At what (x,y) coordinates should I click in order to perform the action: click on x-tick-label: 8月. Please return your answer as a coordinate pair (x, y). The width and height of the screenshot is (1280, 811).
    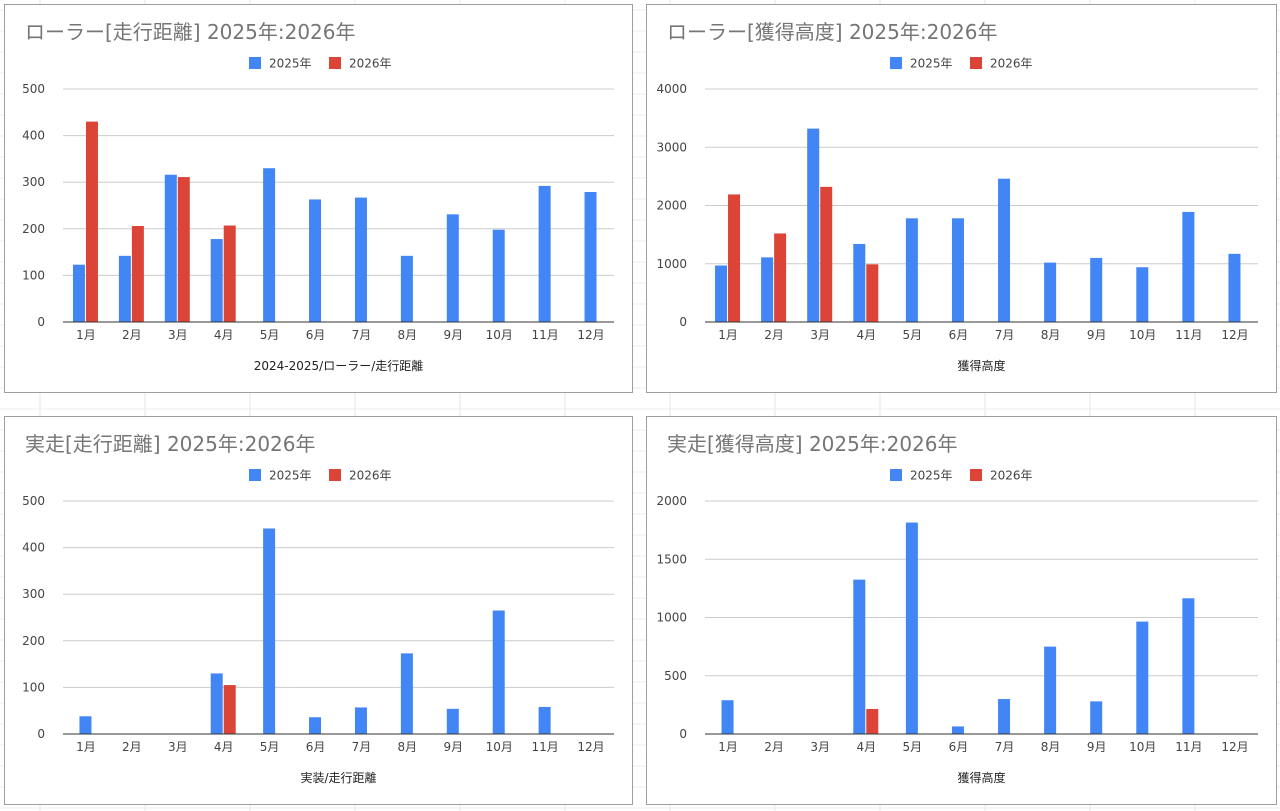
    Looking at the image, I should click on (1051, 747).